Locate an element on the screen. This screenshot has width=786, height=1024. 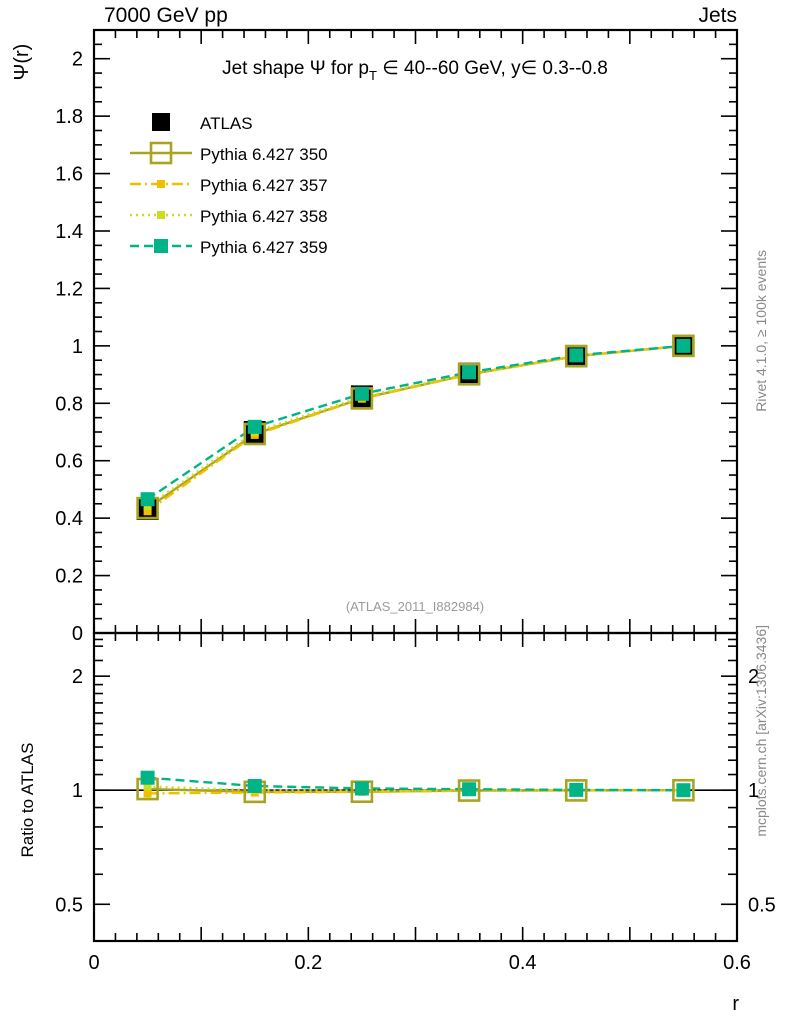
legend-entry: Pythia 6.427 357 is located at coordinates (229, 185).